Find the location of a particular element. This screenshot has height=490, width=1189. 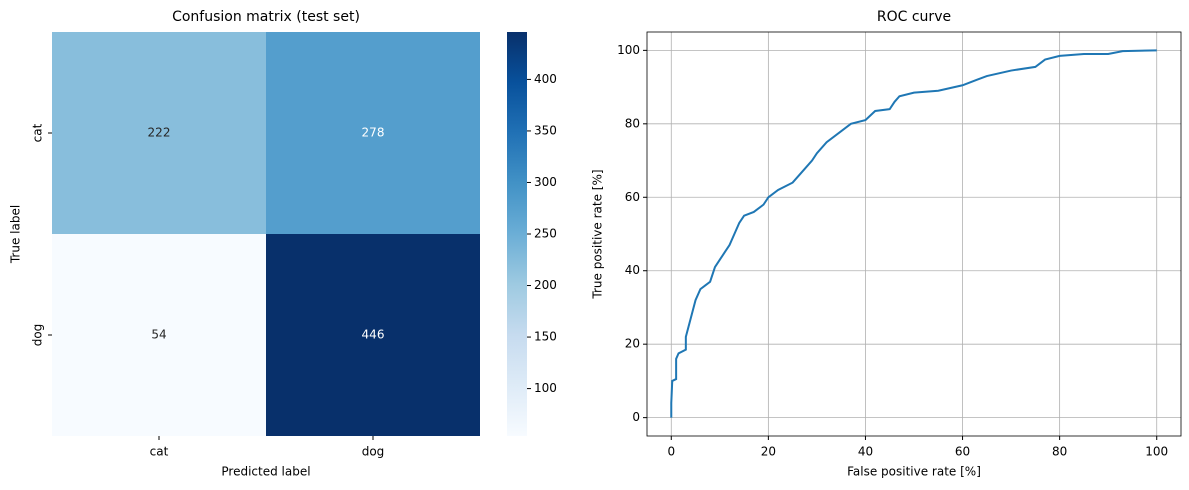

x-tick-label: 80 is located at coordinates (1059, 452).